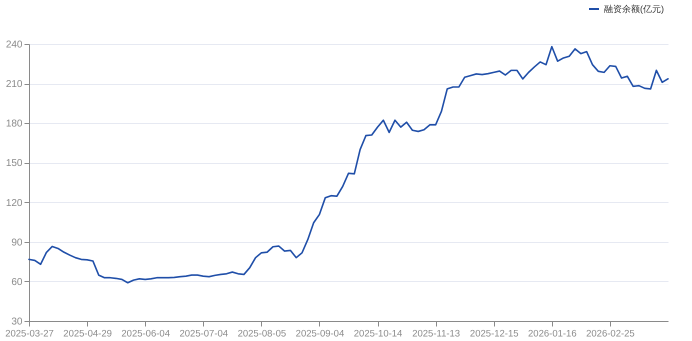 The height and width of the screenshot is (341, 692). I want to click on legend-label: 融资余额(亿元), so click(634, 9).